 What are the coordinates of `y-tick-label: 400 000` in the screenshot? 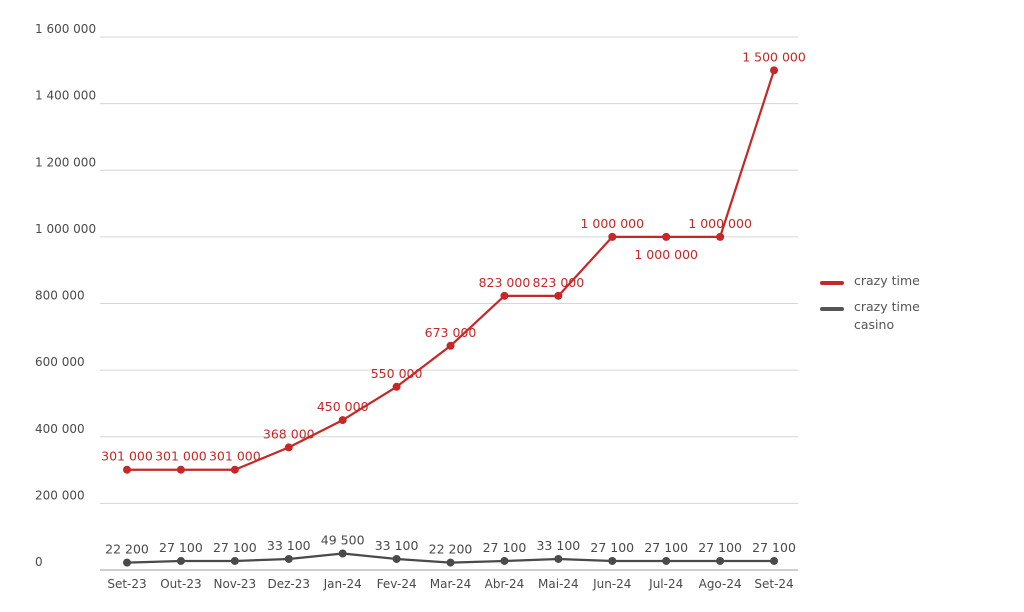 It's located at (60, 429).